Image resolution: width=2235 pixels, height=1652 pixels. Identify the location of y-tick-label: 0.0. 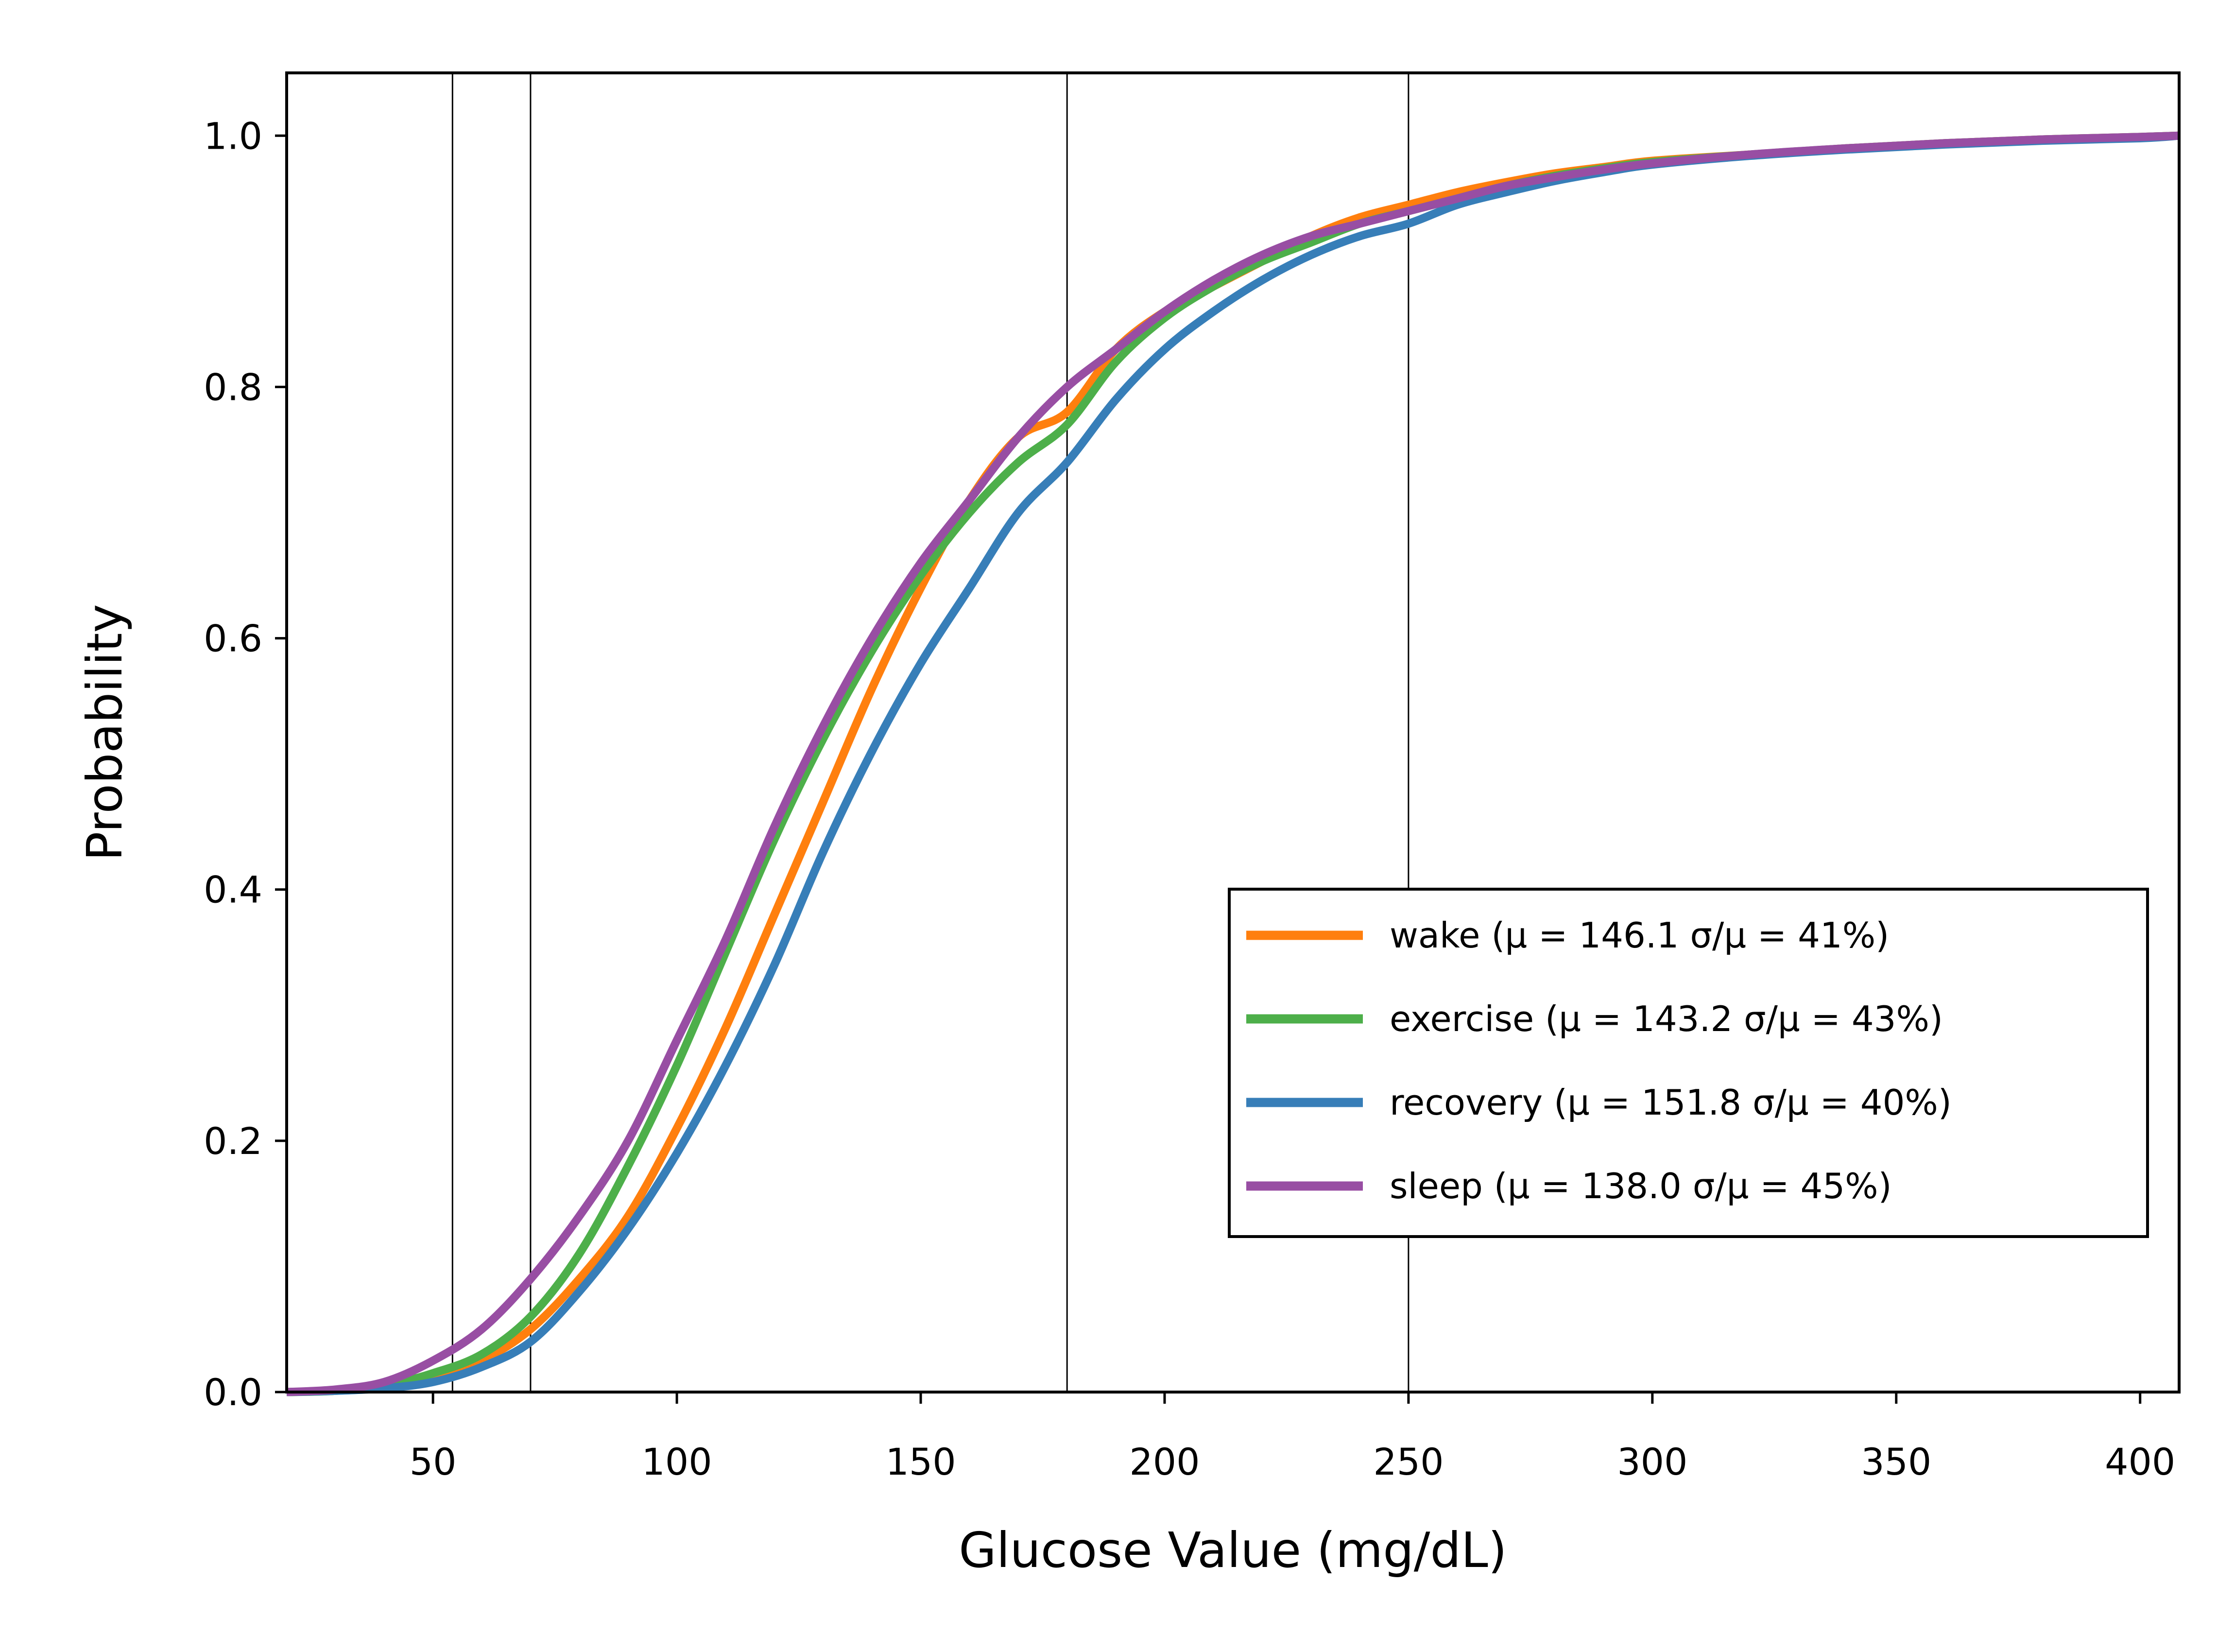
(233, 1393).